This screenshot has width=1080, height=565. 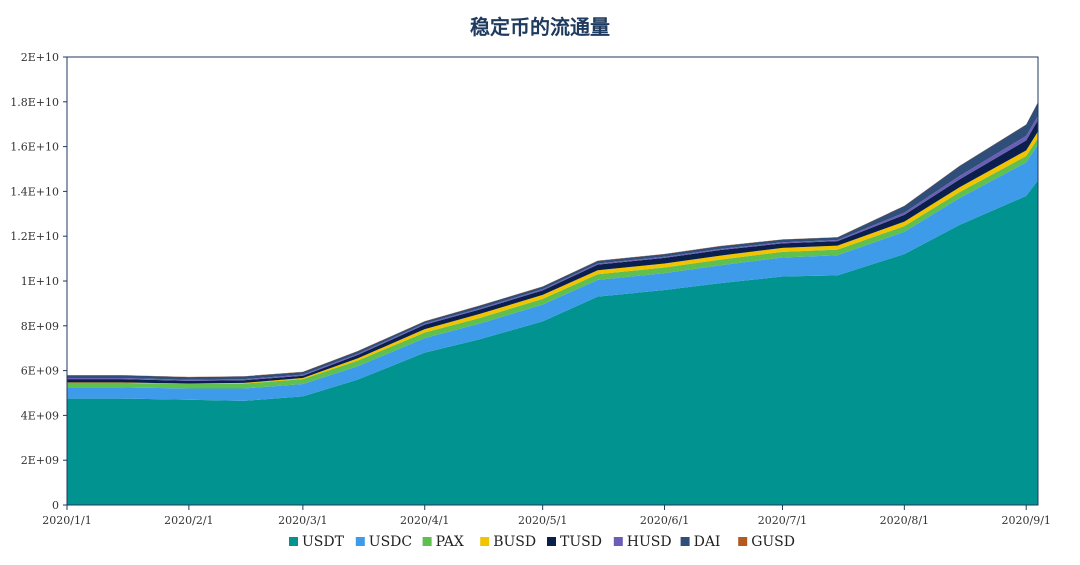 I want to click on legend-item-gusd: GUSD, so click(x=766, y=542).